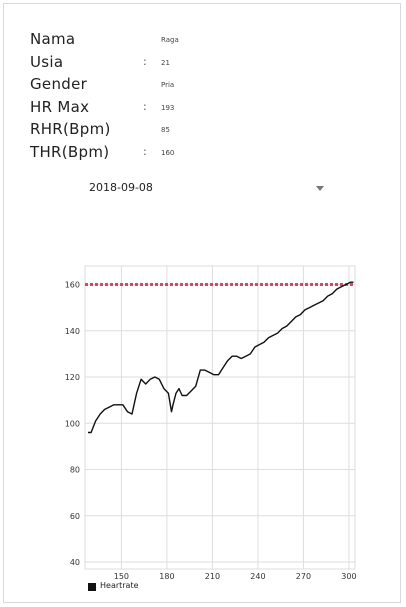 Image resolution: width=406 pixels, height=607 pixels. What do you see at coordinates (121, 576) in the screenshot?
I see `x-tick-label: 150` at bounding box center [121, 576].